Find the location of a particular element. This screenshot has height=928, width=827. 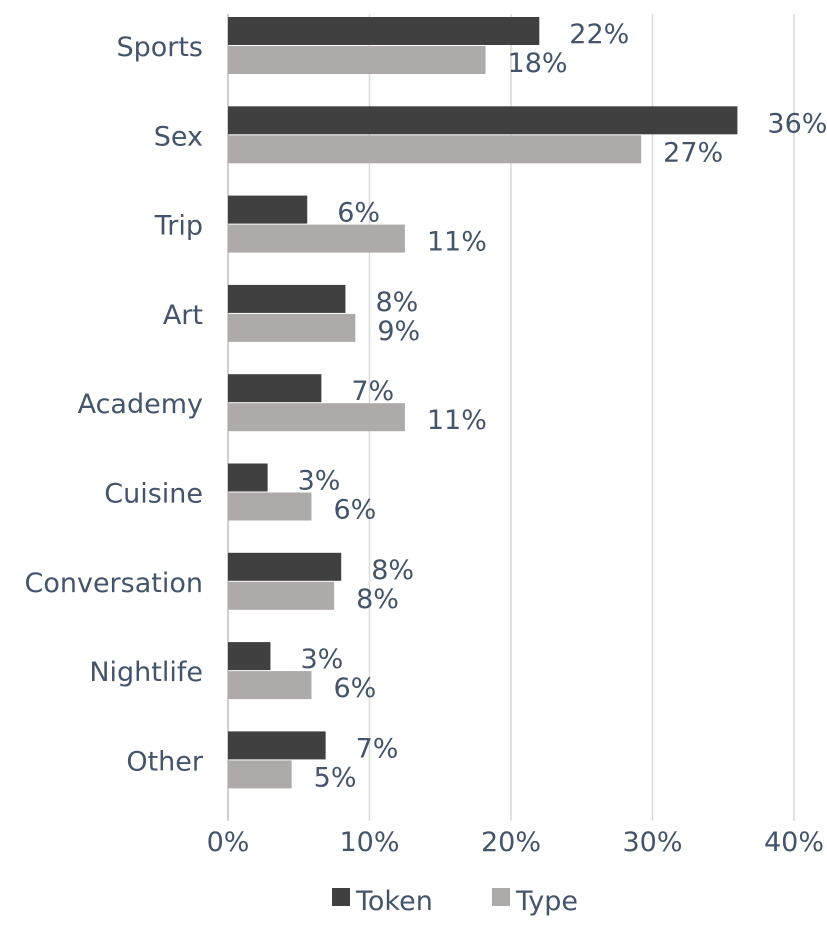

data-label: 18% is located at coordinates (538, 63).